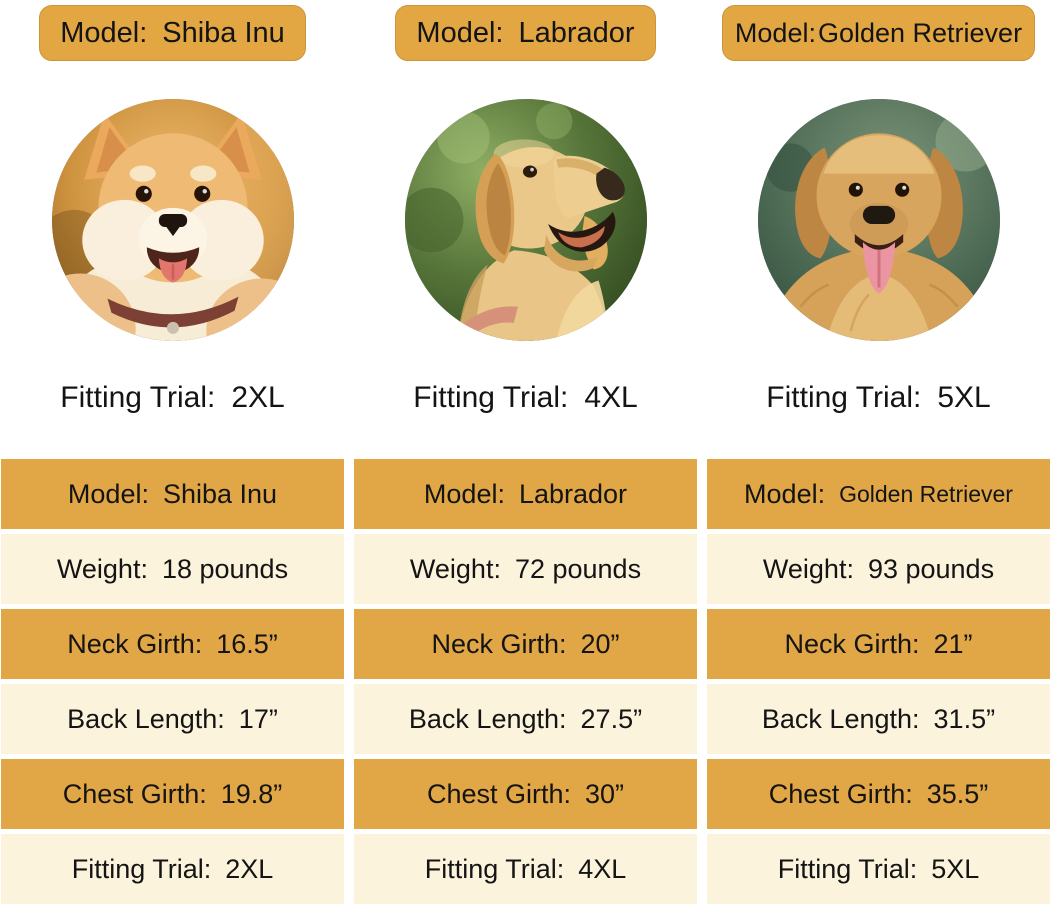  What do you see at coordinates (602, 868) in the screenshot?
I see `spec-value: 4XL` at bounding box center [602, 868].